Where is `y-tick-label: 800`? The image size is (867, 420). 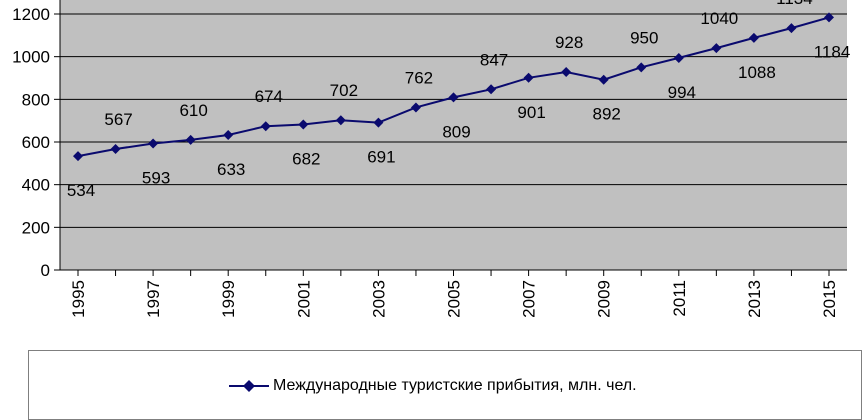
y-tick-label: 800 is located at coordinates (36, 99).